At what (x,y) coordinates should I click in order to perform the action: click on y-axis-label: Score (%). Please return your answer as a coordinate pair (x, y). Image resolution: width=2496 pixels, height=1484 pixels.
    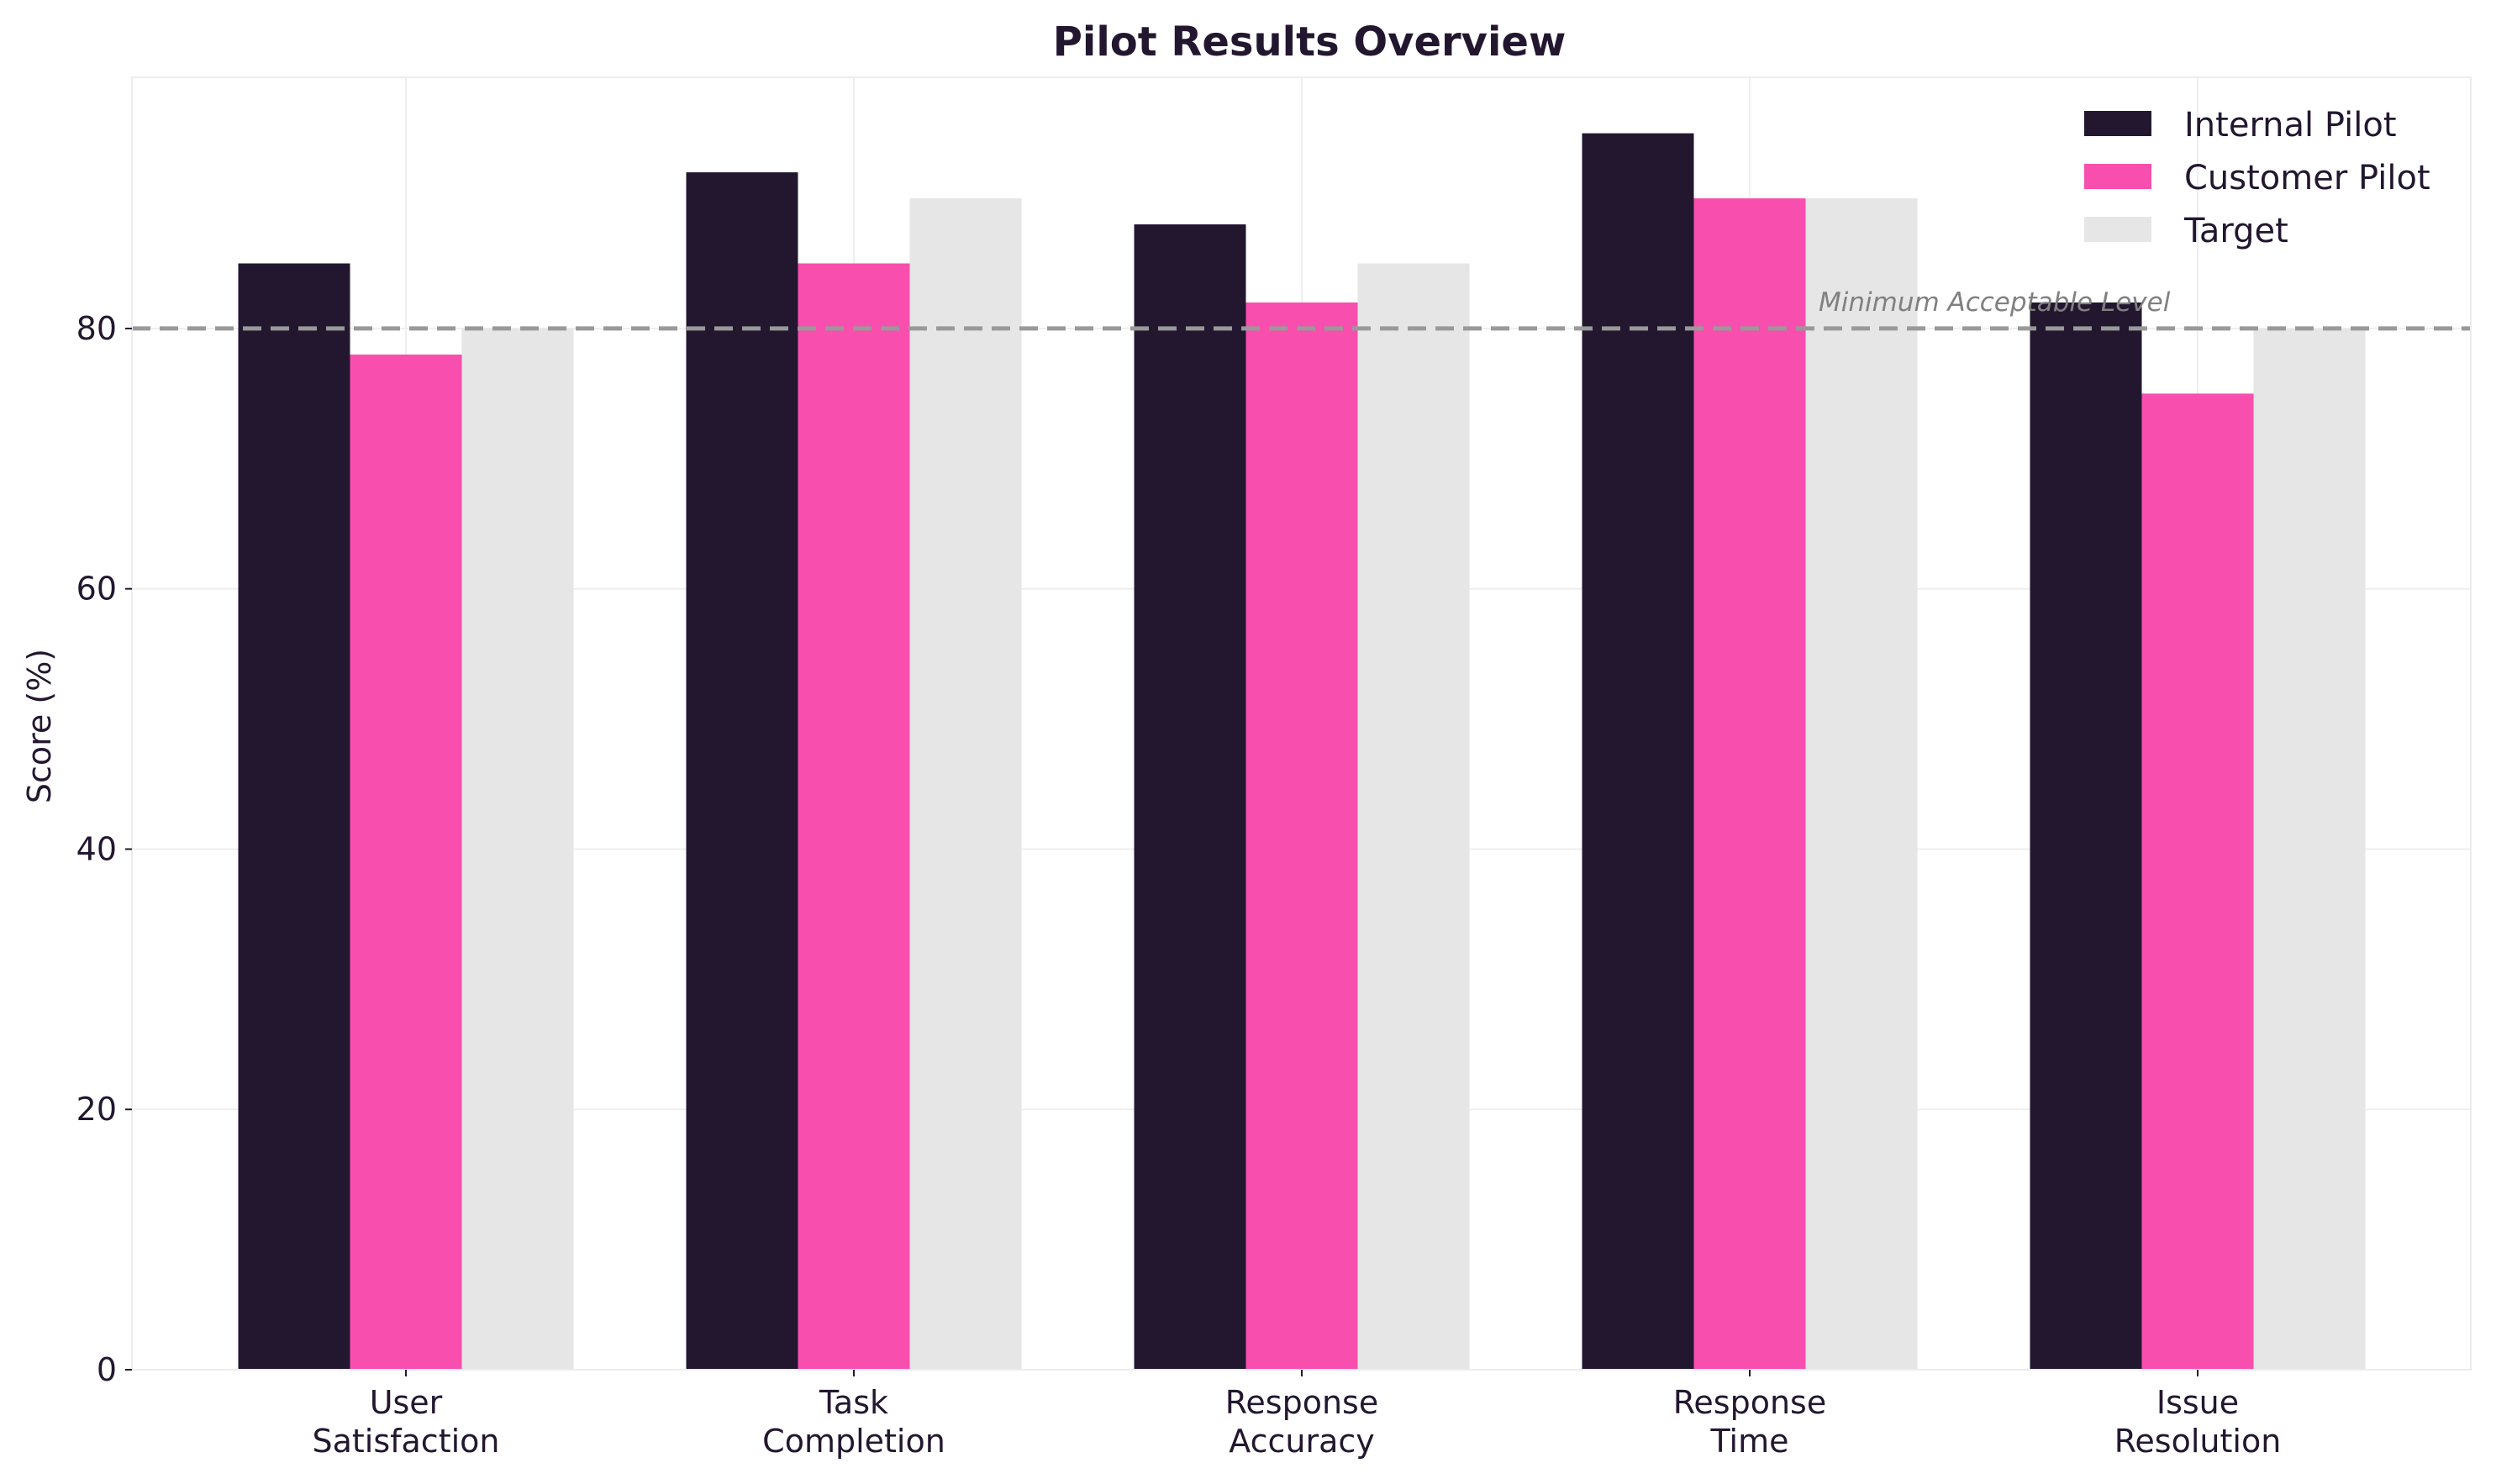
    Looking at the image, I should click on (39, 726).